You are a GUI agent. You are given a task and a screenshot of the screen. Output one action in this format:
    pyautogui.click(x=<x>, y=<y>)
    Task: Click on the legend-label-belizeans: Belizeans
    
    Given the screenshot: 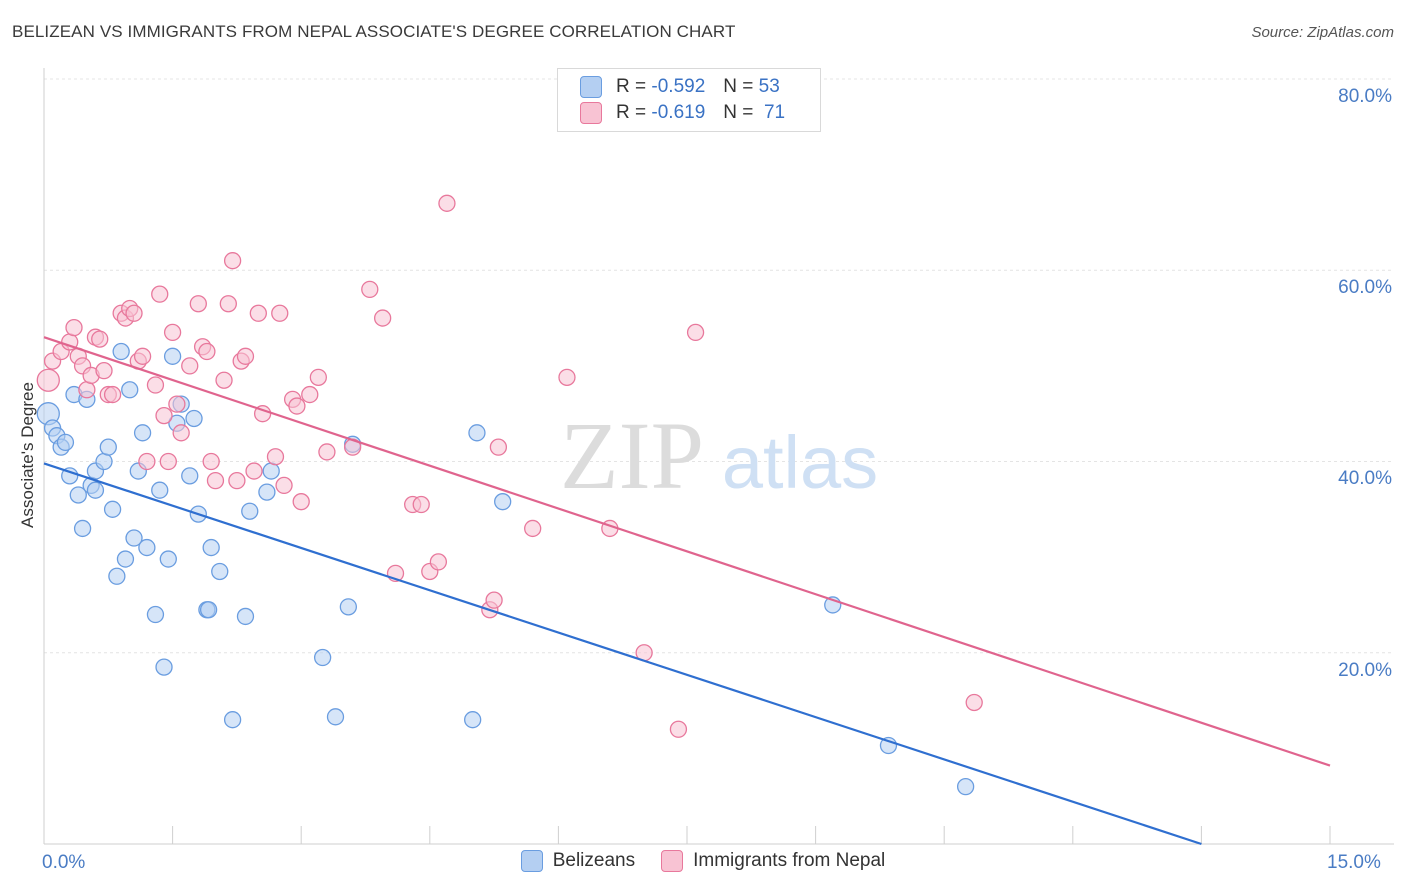 What is the action you would take?
    pyautogui.click(x=594, y=860)
    